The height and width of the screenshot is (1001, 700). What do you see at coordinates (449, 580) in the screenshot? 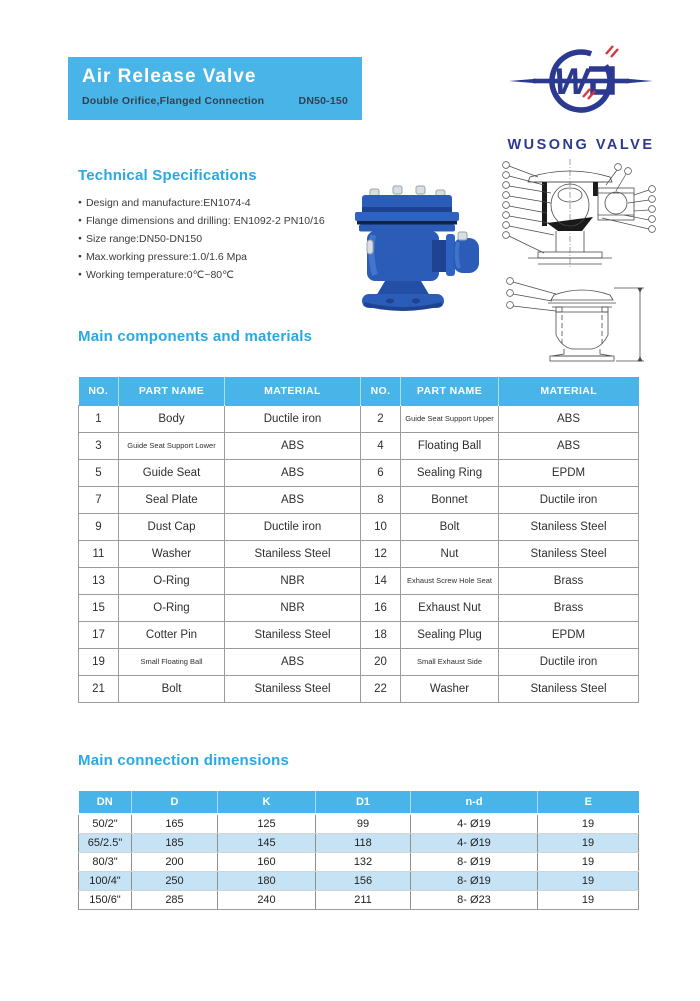
I see `table-cell: Exhaust Screw Hole Seat` at bounding box center [449, 580].